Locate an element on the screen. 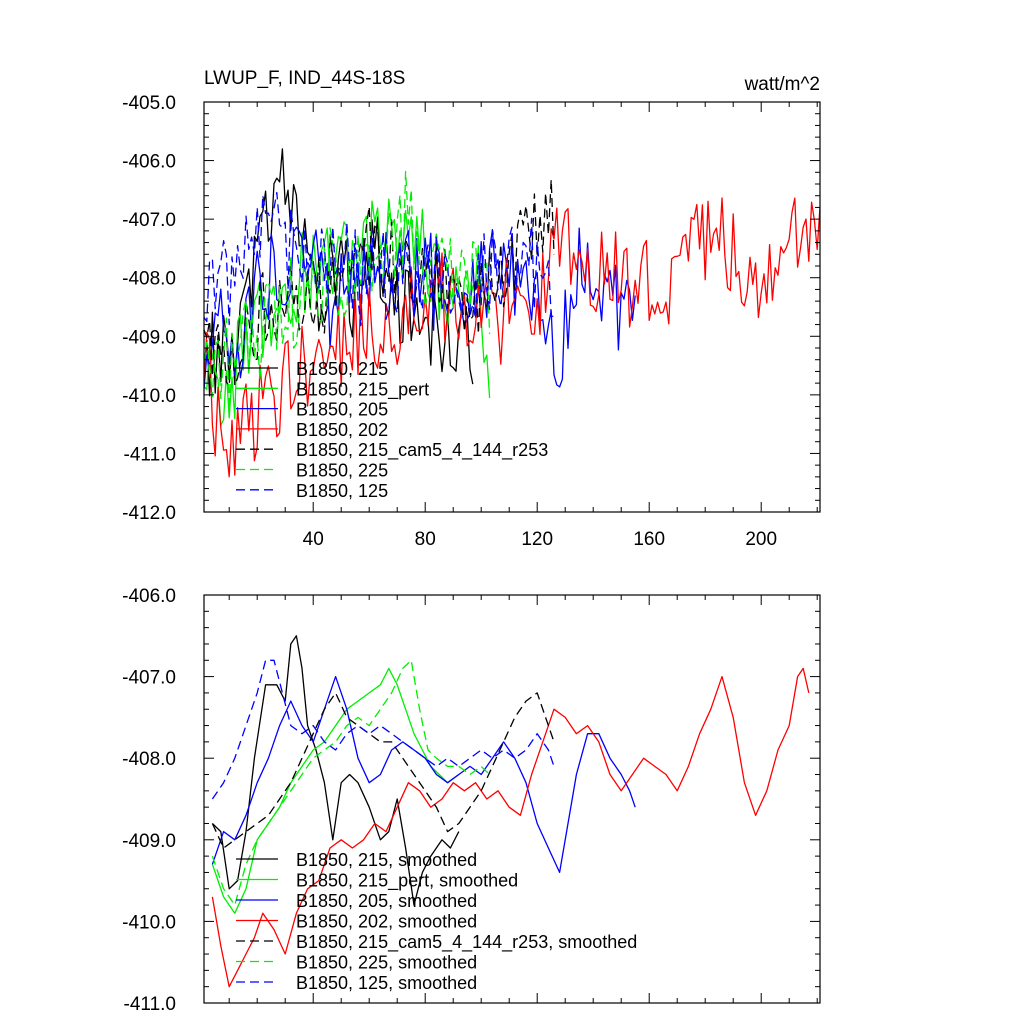 This screenshot has height=1024, width=1024. x-tick-label: 40 is located at coordinates (313, 539).